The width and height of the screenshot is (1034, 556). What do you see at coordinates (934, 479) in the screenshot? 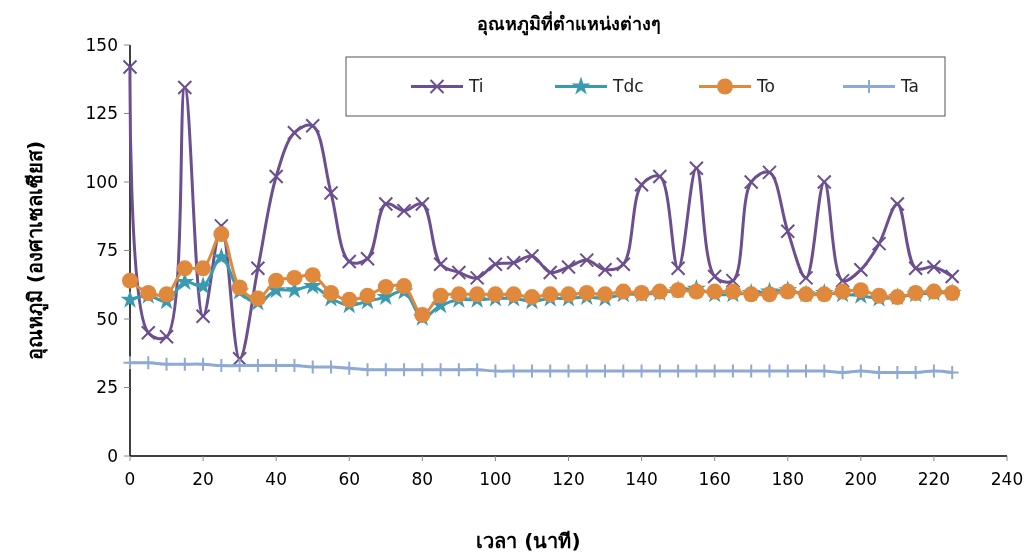
I see `x-tick-label: 220` at bounding box center [934, 479].